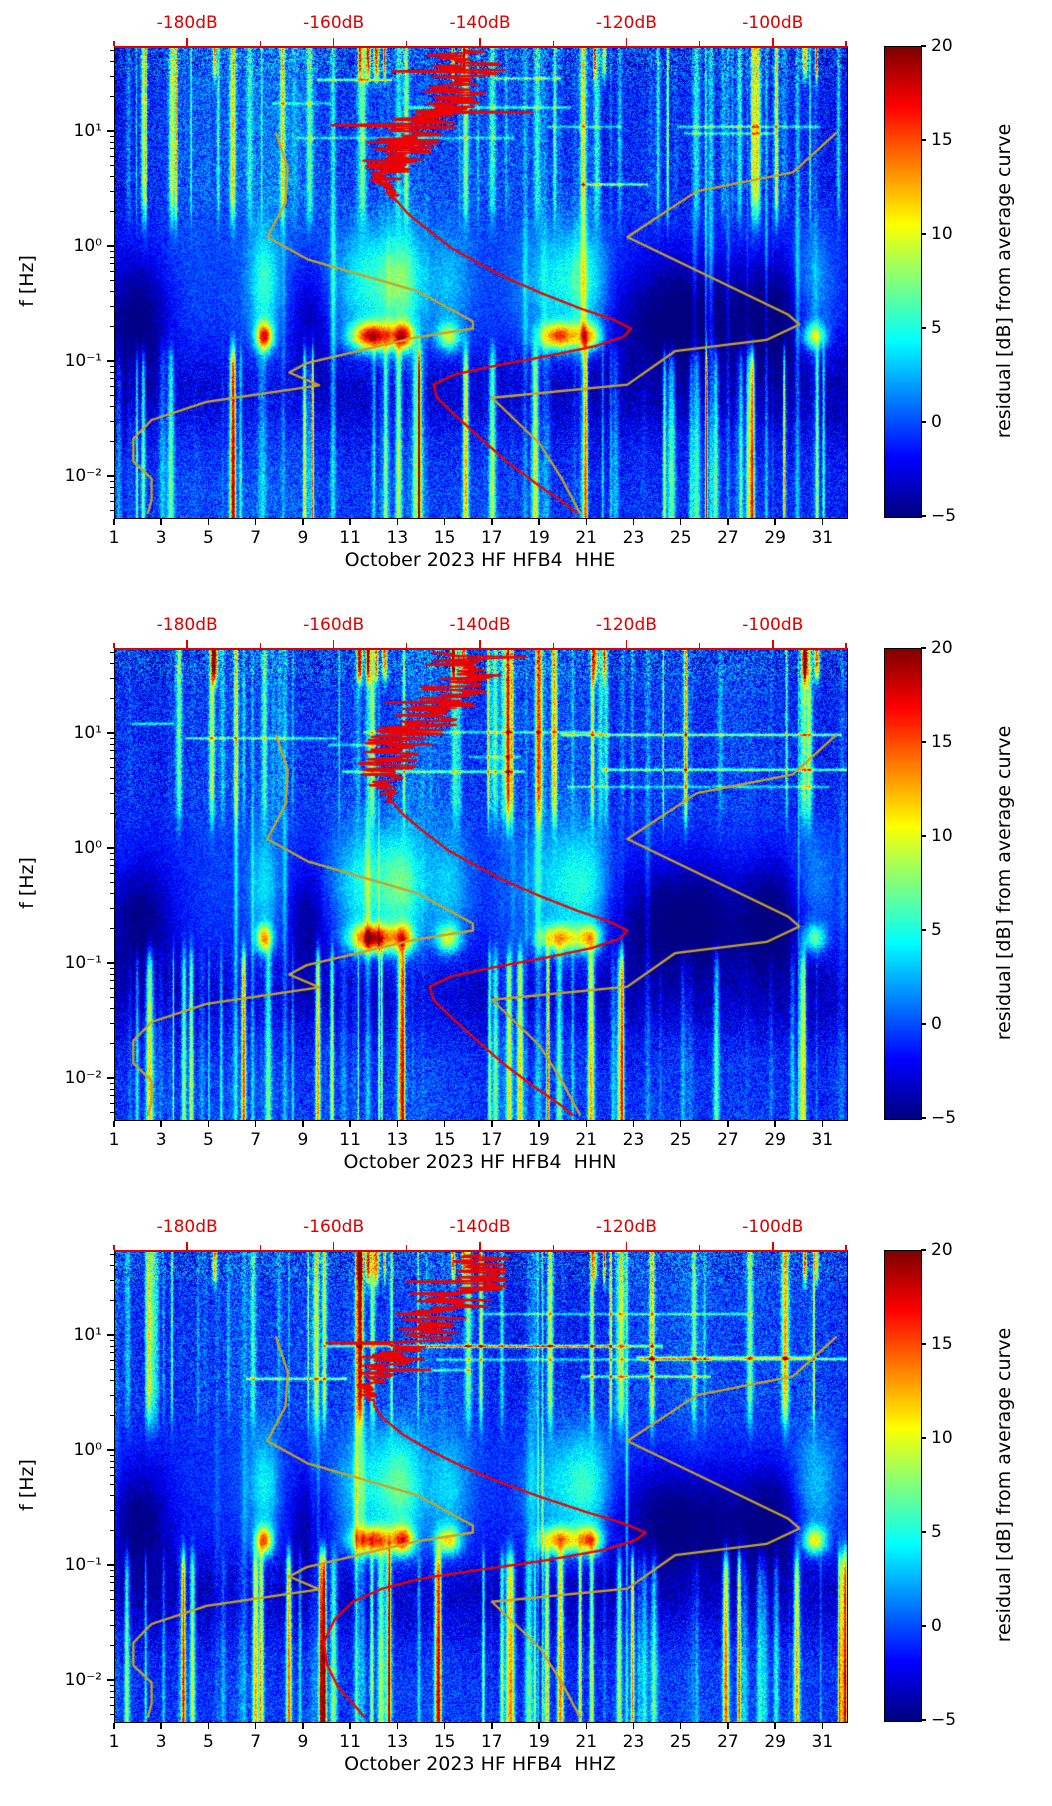 The image size is (1052, 1806). I want to click on x-axis-title: October 2023 HF HFB4 HHZ, so click(480, 1764).